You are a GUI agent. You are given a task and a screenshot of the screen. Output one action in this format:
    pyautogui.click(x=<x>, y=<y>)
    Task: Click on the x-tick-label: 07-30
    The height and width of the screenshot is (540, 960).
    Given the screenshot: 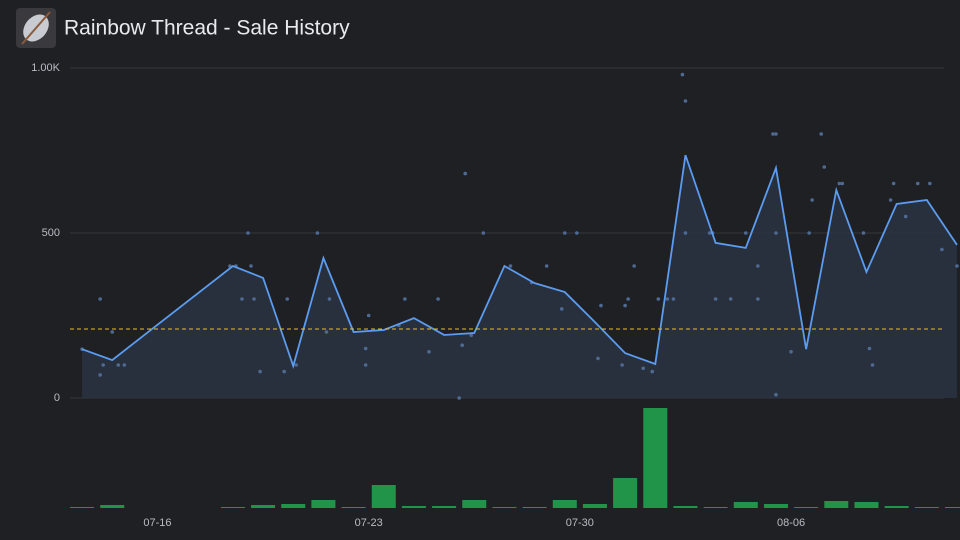 What is the action you would take?
    pyautogui.click(x=580, y=523)
    